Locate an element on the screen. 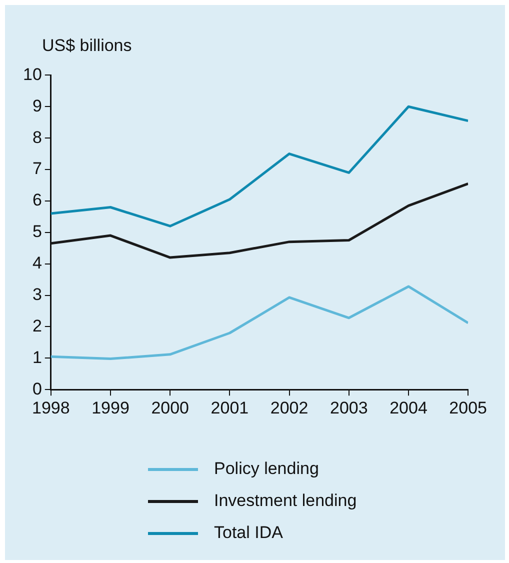 This screenshot has width=509, height=563. y-tick-label: 9 is located at coordinates (37, 106).